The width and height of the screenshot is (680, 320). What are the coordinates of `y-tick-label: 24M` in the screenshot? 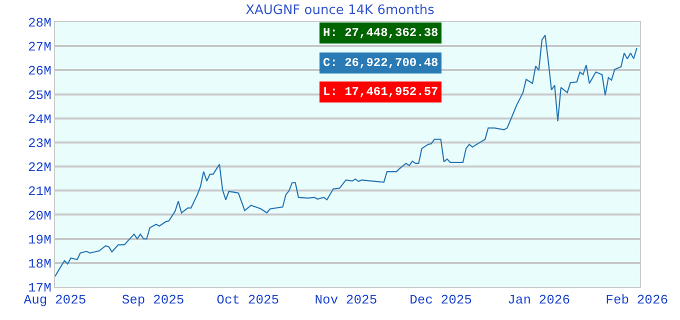 It's located at (40, 119).